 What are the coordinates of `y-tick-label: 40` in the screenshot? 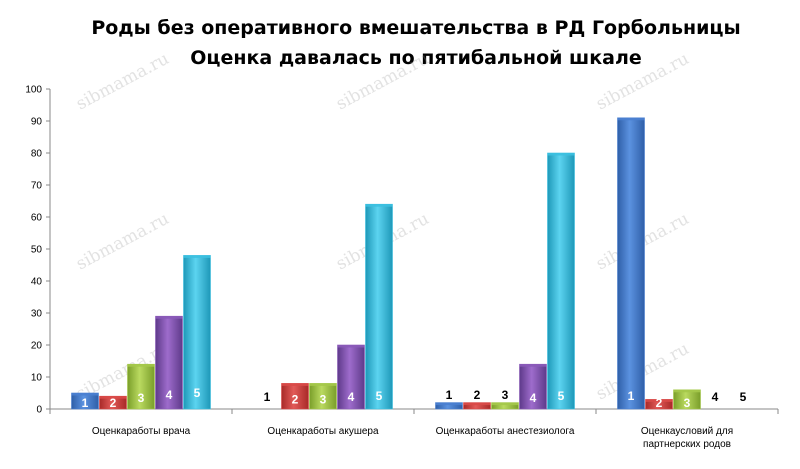 It's located at (37, 282).